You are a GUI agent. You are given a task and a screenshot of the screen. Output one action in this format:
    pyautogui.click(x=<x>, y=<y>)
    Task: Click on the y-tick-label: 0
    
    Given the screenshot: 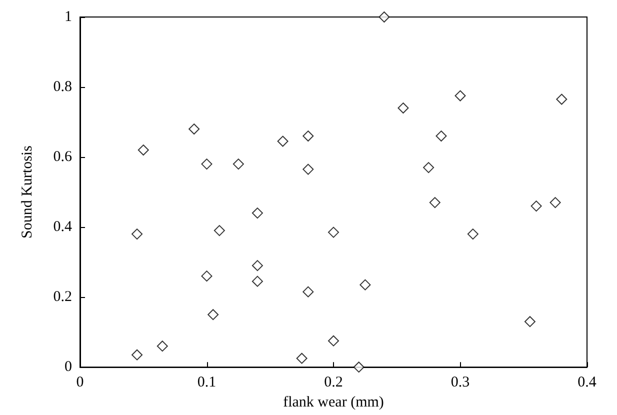 What is the action you would take?
    pyautogui.click(x=68, y=367)
    